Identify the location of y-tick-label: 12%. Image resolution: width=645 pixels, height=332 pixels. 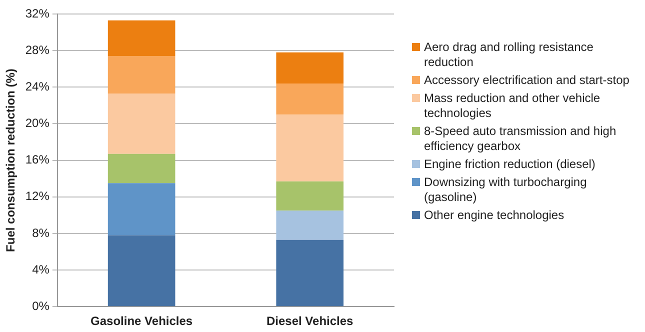
(37, 196).